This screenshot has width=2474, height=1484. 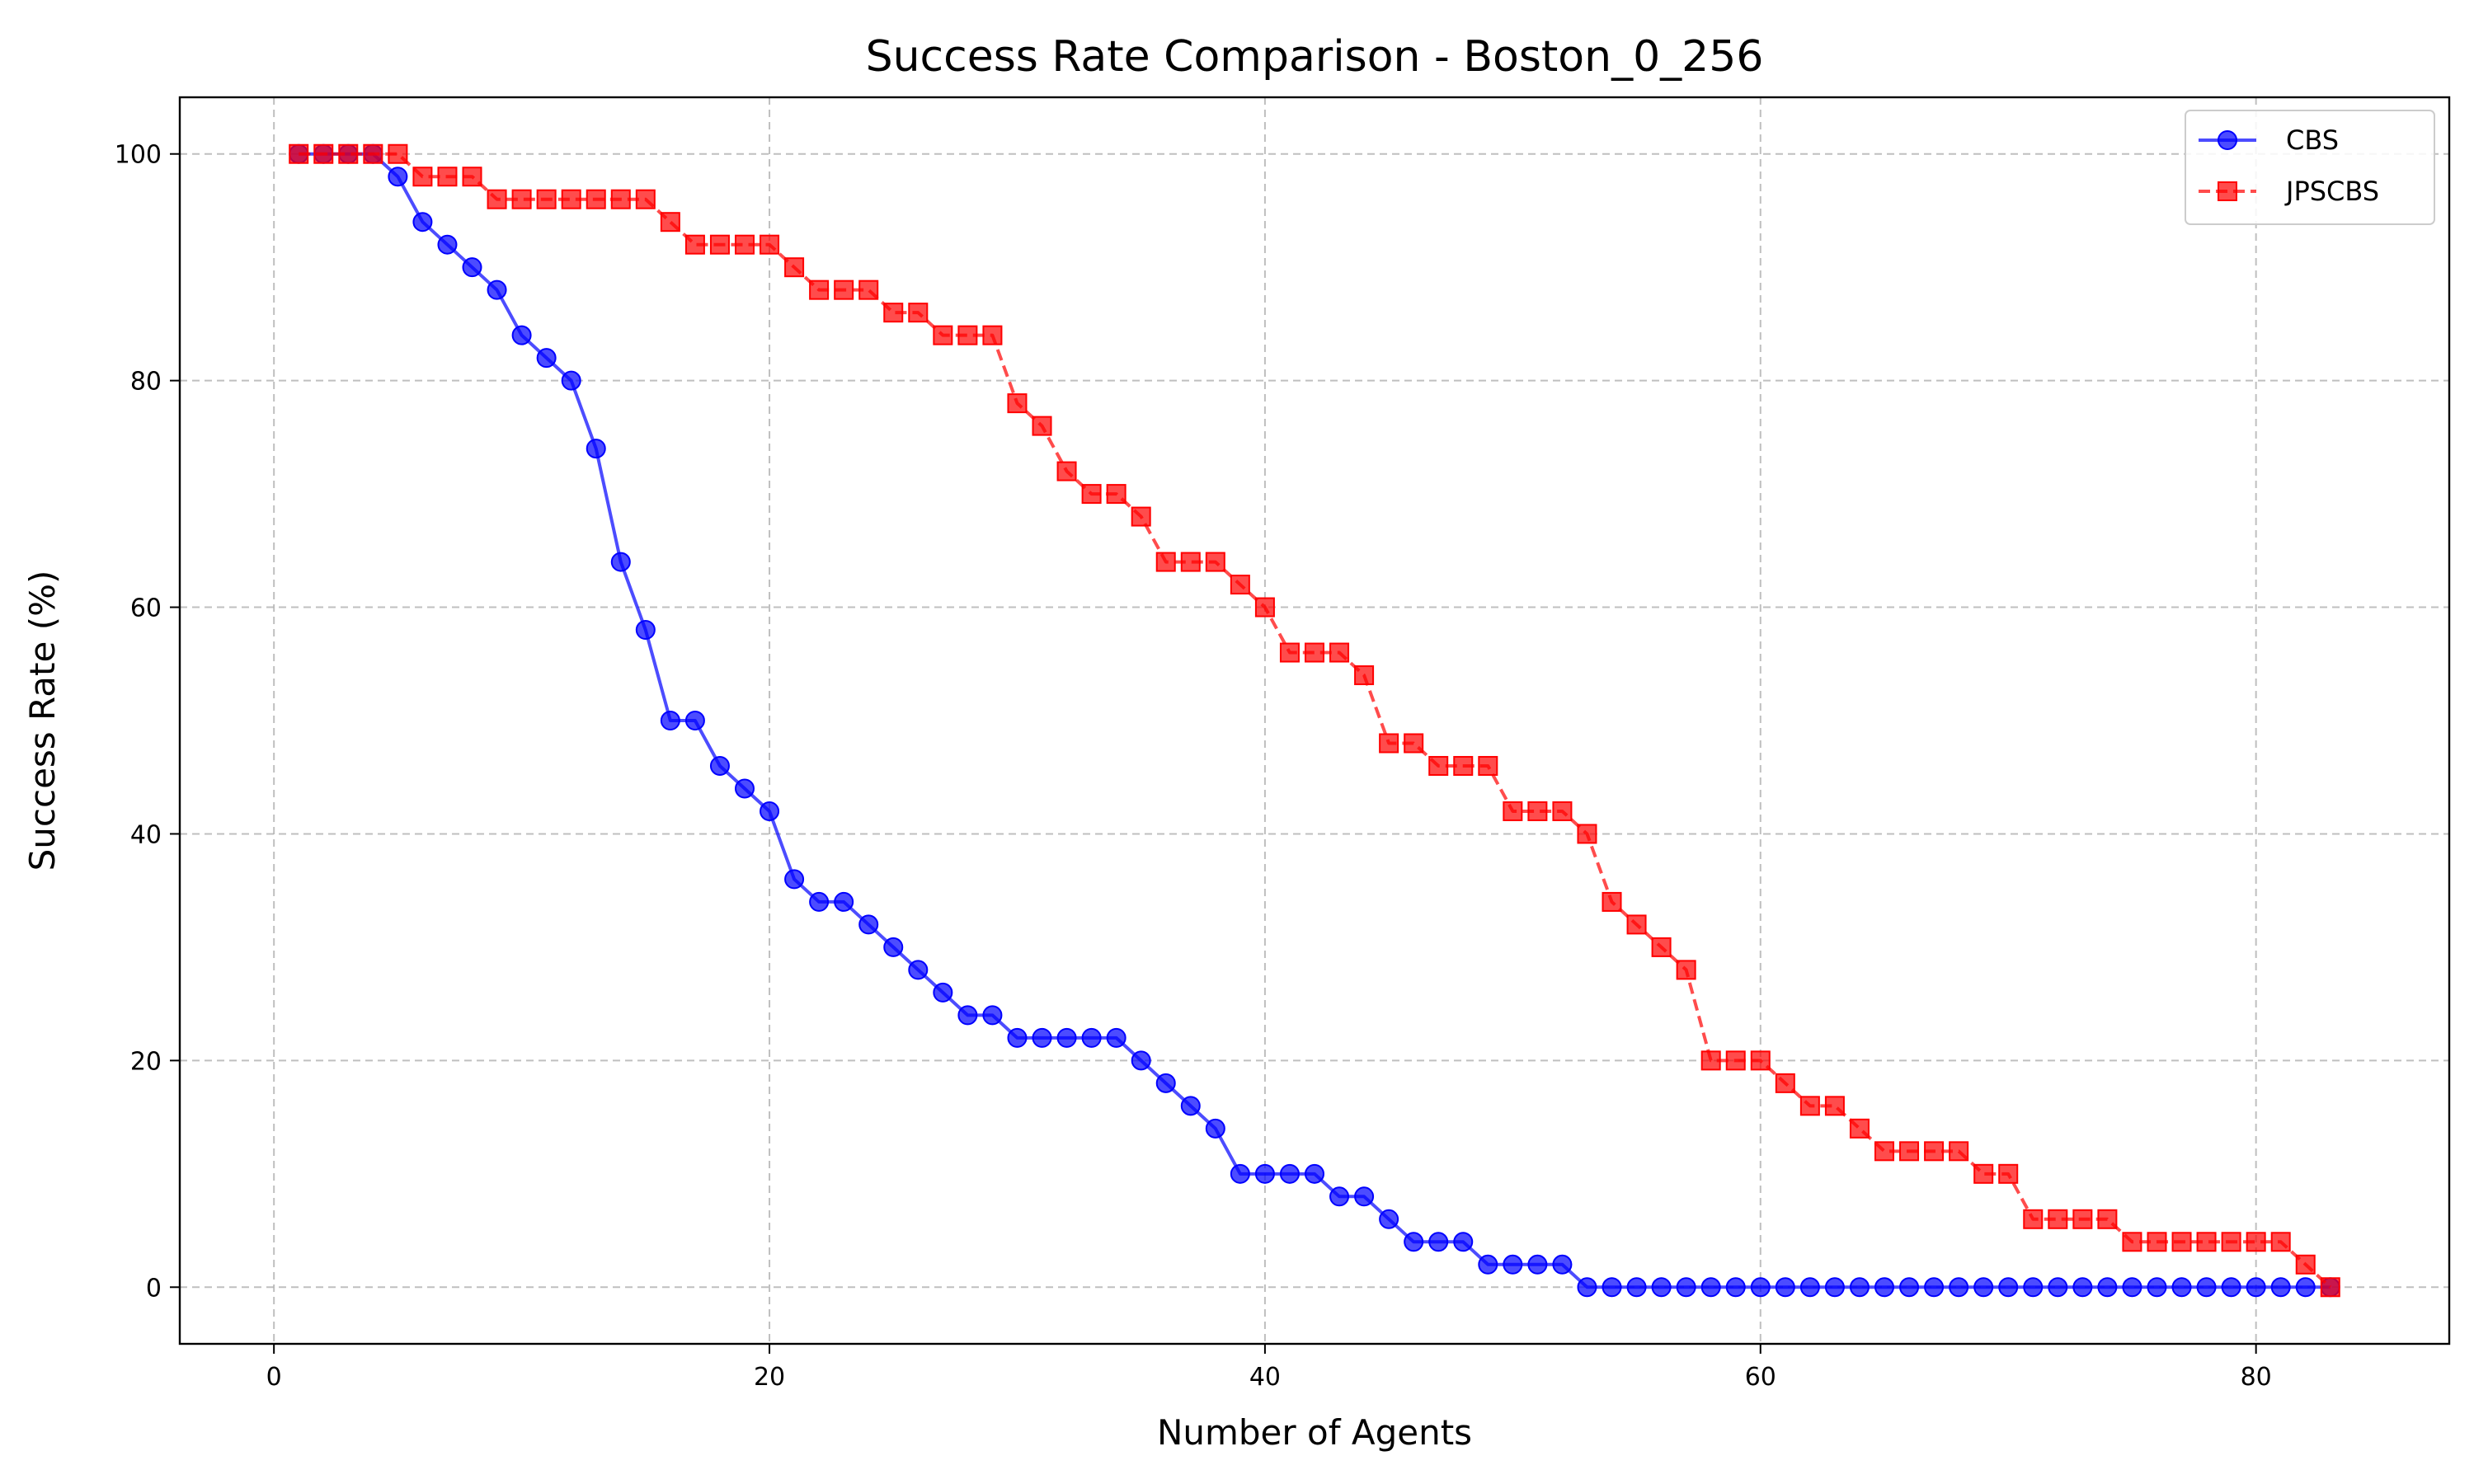 What do you see at coordinates (274, 1377) in the screenshot?
I see `x-tick-label: 0` at bounding box center [274, 1377].